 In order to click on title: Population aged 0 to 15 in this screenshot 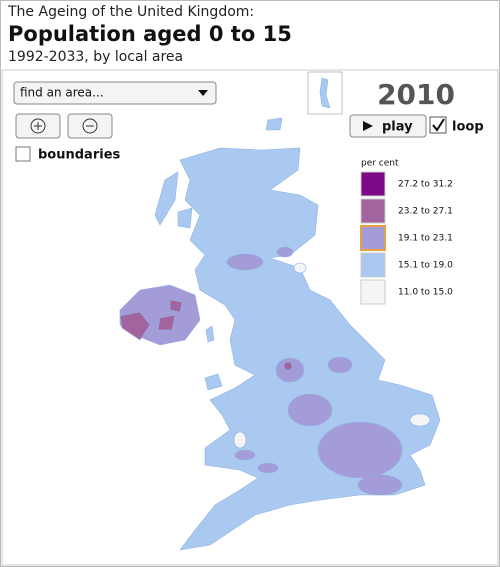, I will do `click(150, 34)`.